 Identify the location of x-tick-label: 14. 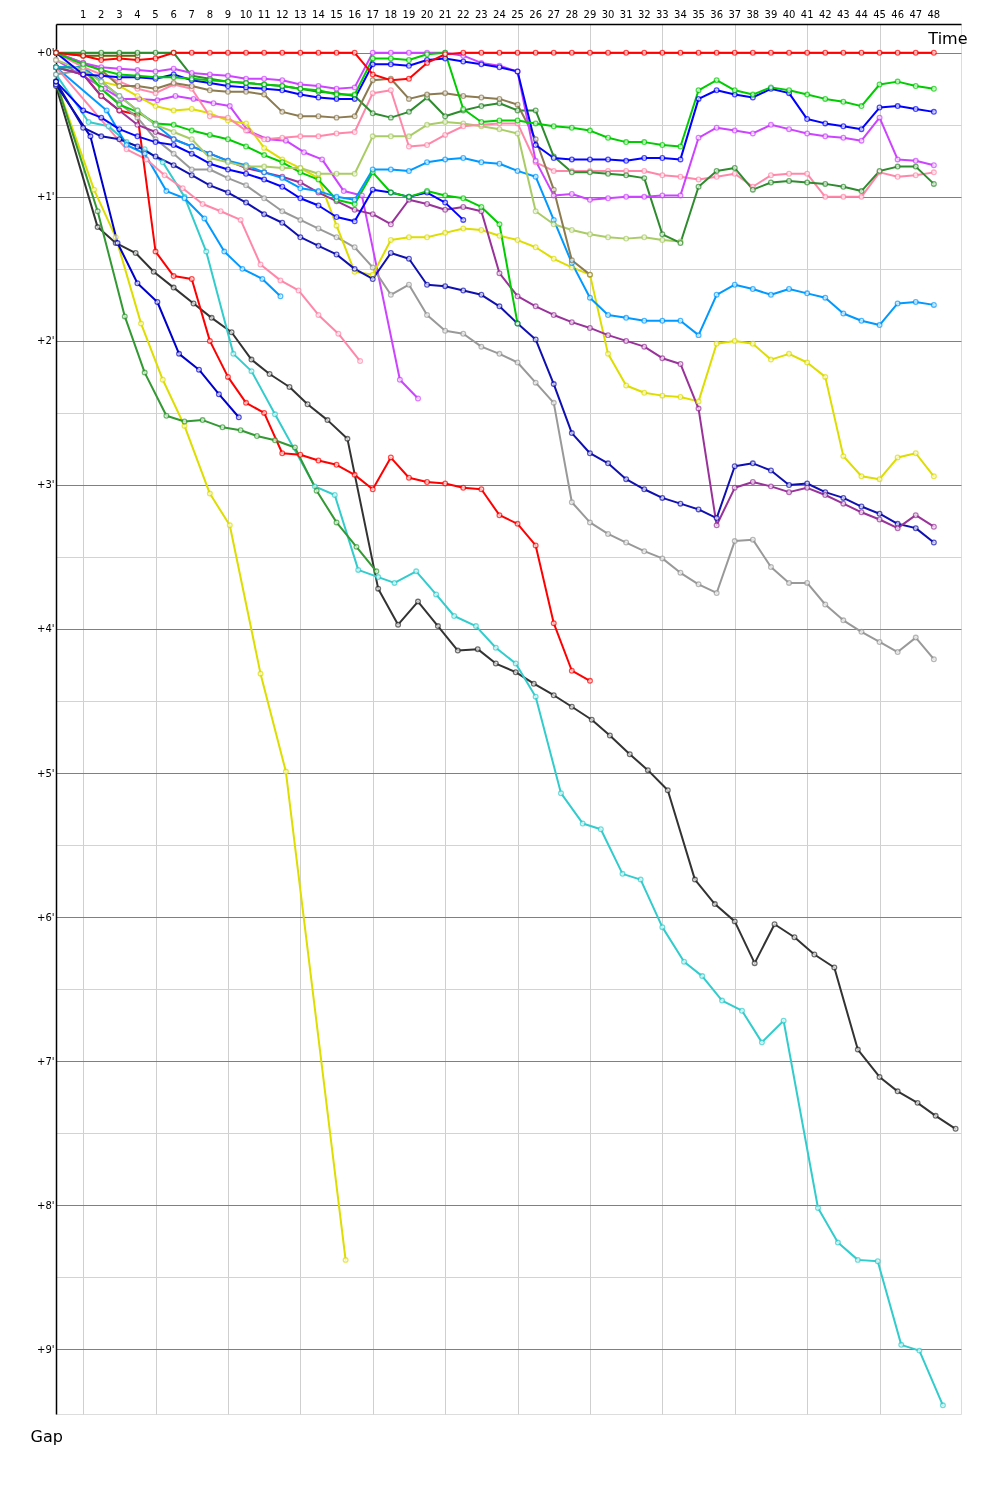
(318, 14).